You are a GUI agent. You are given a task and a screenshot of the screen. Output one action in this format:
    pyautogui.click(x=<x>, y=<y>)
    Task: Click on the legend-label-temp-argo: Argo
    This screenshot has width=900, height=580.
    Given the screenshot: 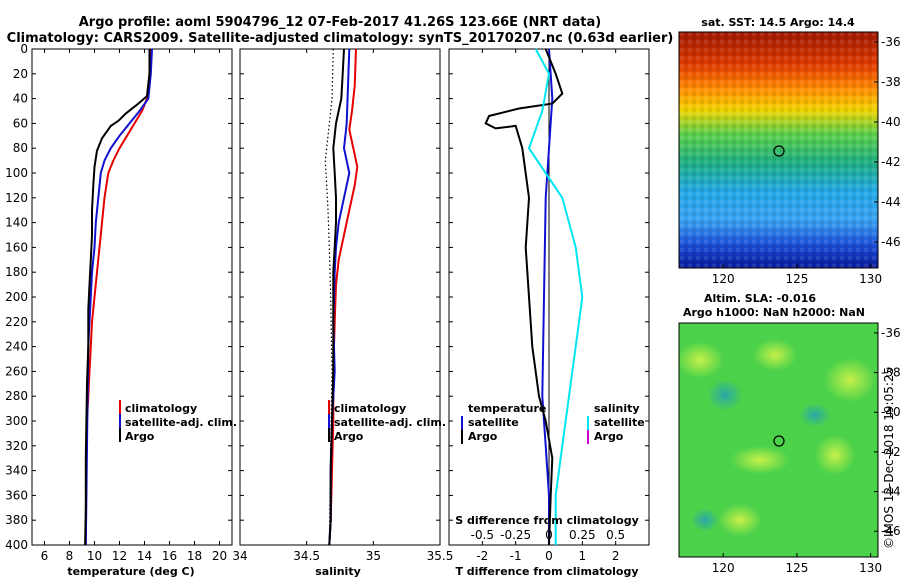 What is the action you would take?
    pyautogui.click(x=483, y=436)
    